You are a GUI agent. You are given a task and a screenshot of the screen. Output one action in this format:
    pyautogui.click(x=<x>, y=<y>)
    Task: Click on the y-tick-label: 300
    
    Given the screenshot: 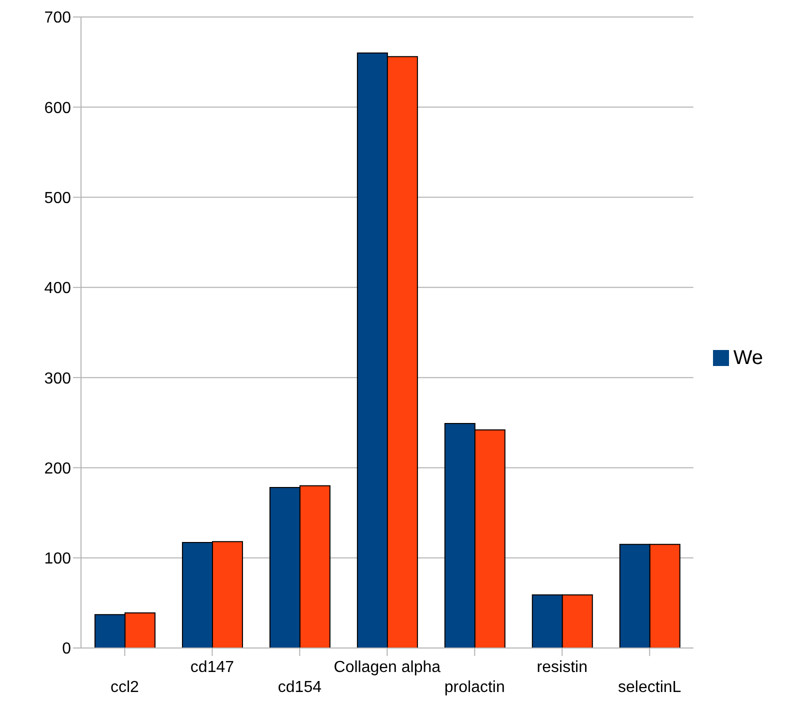 What is the action you would take?
    pyautogui.click(x=58, y=379)
    